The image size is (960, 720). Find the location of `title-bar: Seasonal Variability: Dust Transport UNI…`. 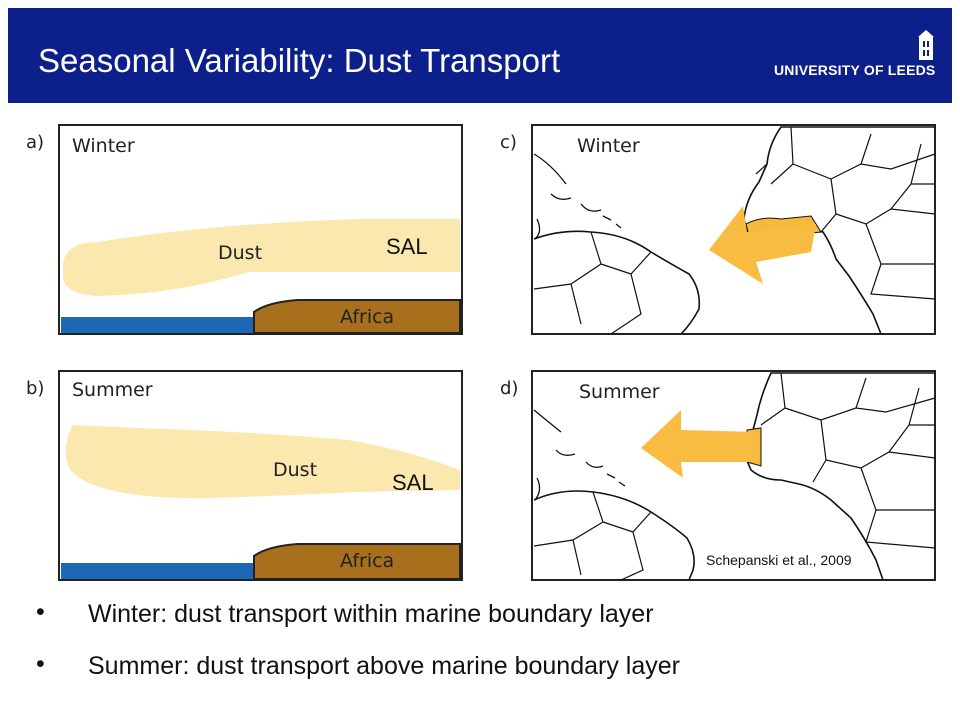

title-bar: Seasonal Variability: Dust Transport UNI… is located at coordinates (480, 55).